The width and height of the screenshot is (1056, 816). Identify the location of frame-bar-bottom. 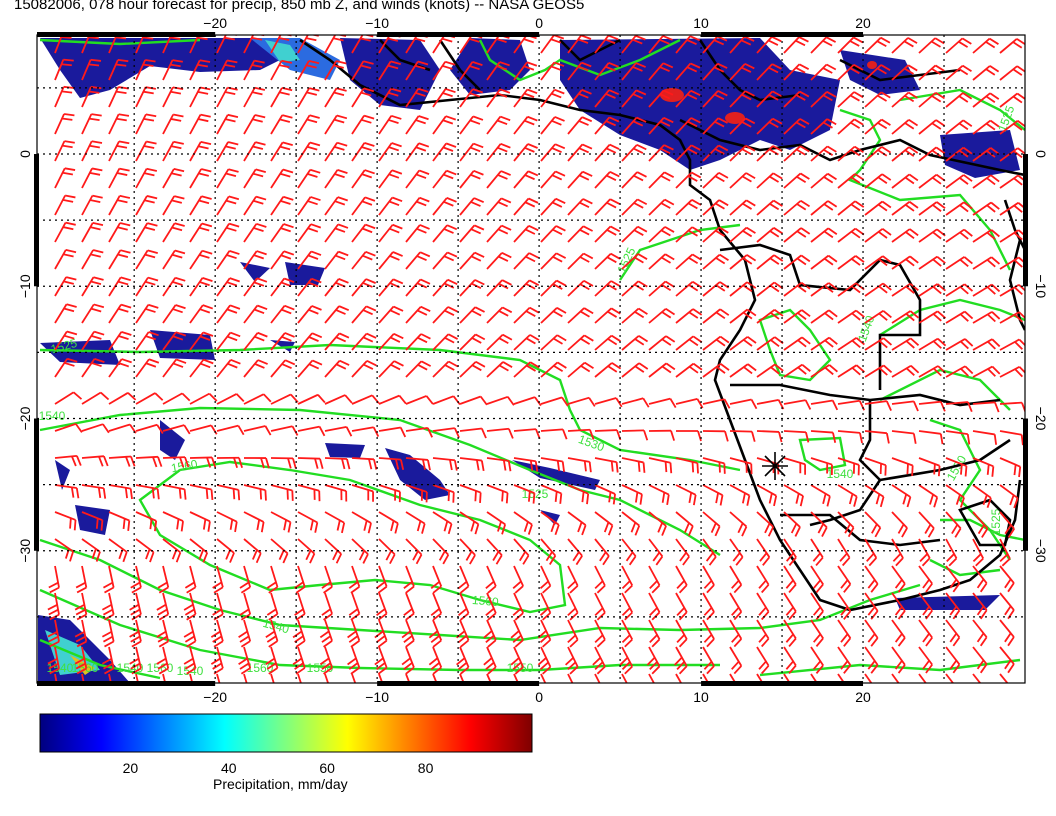
(458, 683).